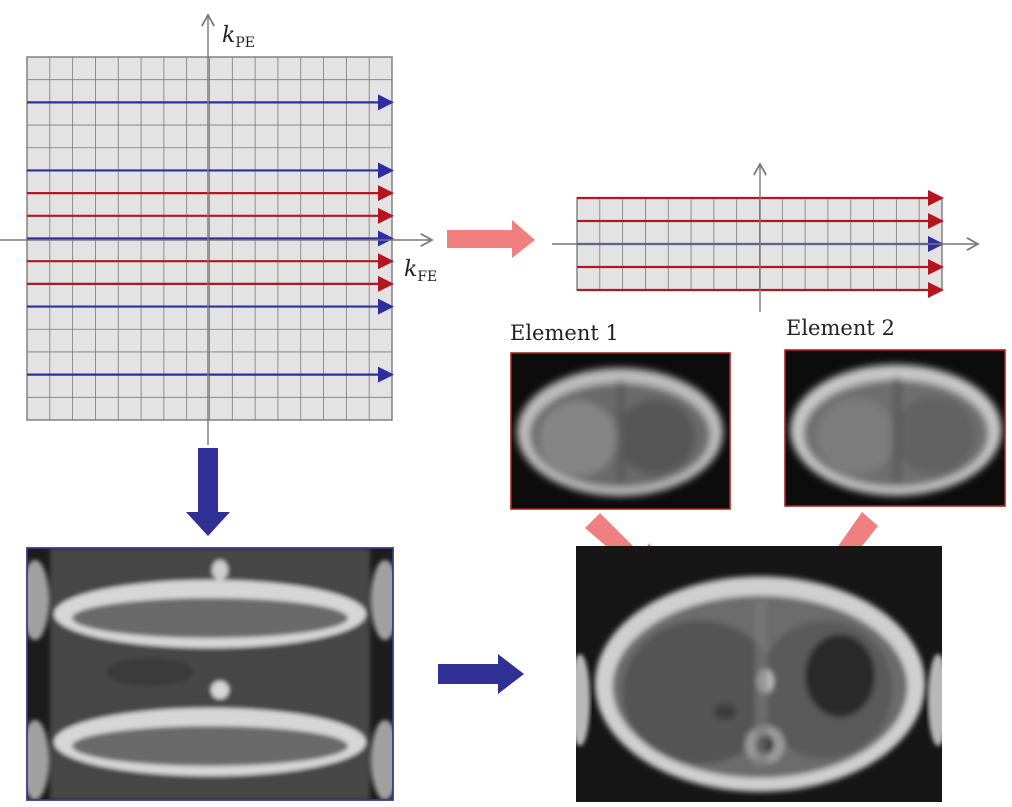 The width and height of the screenshot is (1012, 807). I want to click on pink-arrow-right-icon, so click(491, 239).